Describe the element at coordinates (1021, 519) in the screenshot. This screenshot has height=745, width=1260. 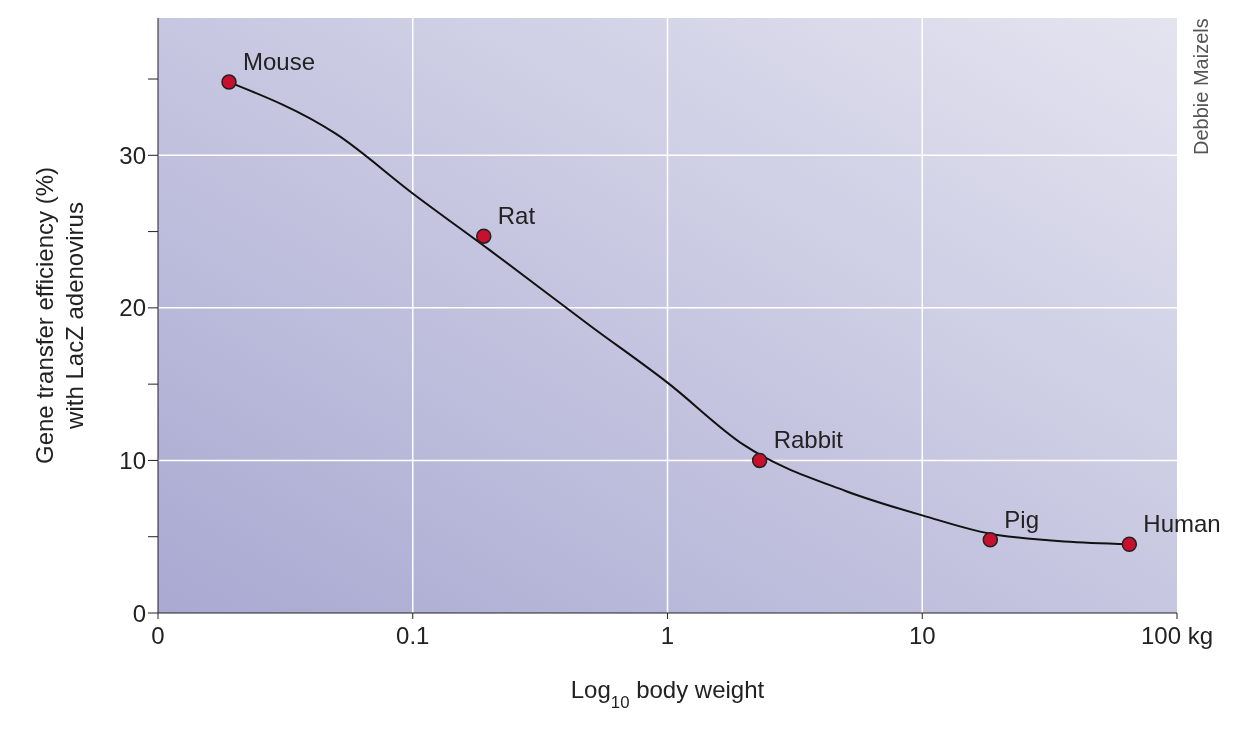
I see `annotation: Pig` at that location.